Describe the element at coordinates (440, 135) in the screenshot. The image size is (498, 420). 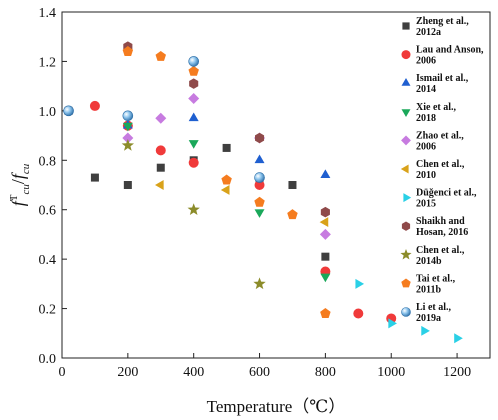
I see `legend-label: Zhao et al.,` at that location.